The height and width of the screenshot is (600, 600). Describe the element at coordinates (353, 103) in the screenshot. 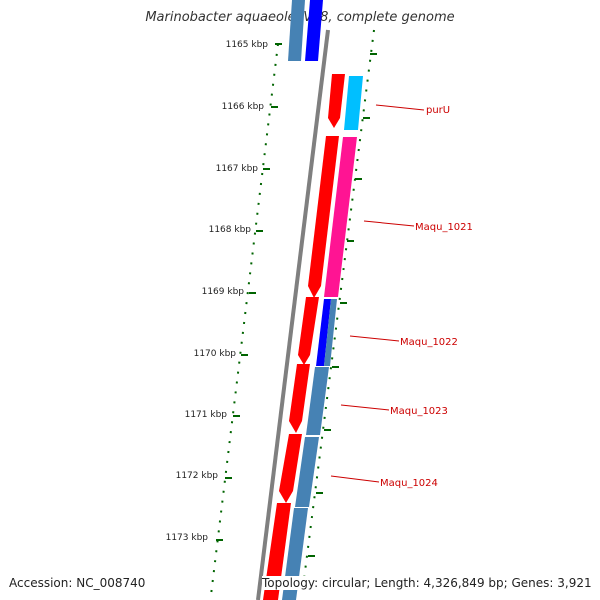

I see `gene-purU-cyan` at that location.